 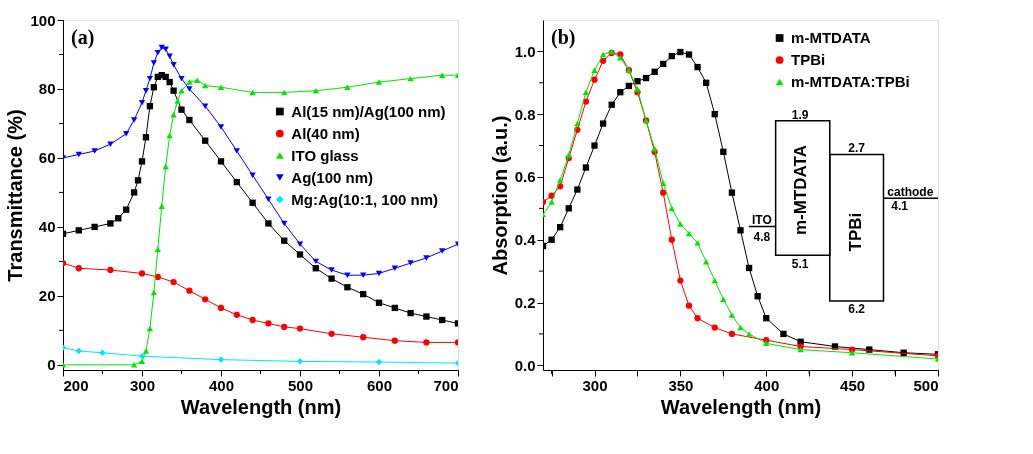 I want to click on x-tick-label: 600, so click(x=379, y=385).